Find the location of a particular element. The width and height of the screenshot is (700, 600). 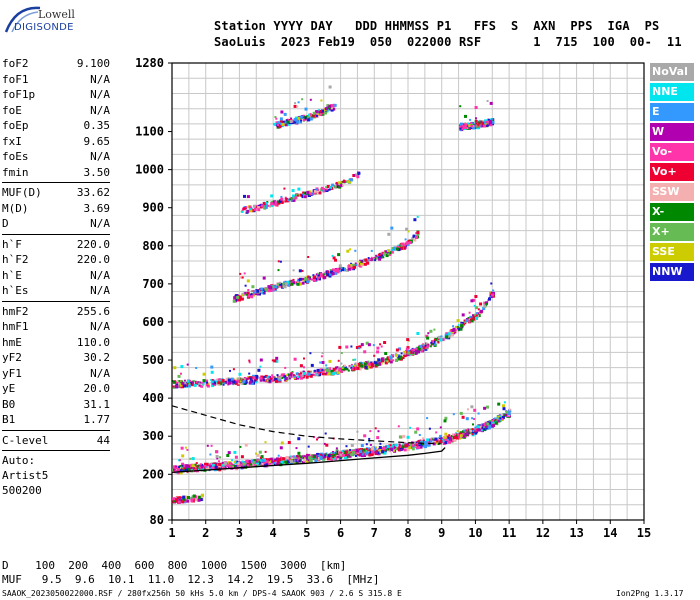

param-name: h`F is located at coordinates (12, 244).